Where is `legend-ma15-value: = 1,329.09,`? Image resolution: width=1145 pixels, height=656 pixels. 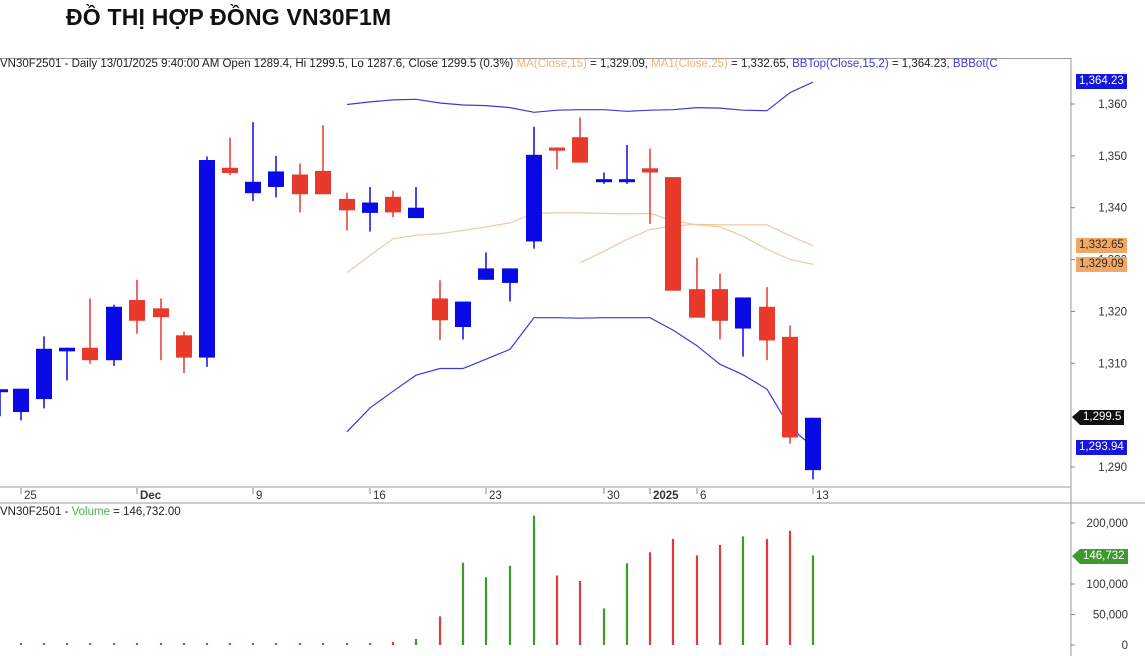
legend-ma15-value: = 1,329.09, is located at coordinates (619, 64).